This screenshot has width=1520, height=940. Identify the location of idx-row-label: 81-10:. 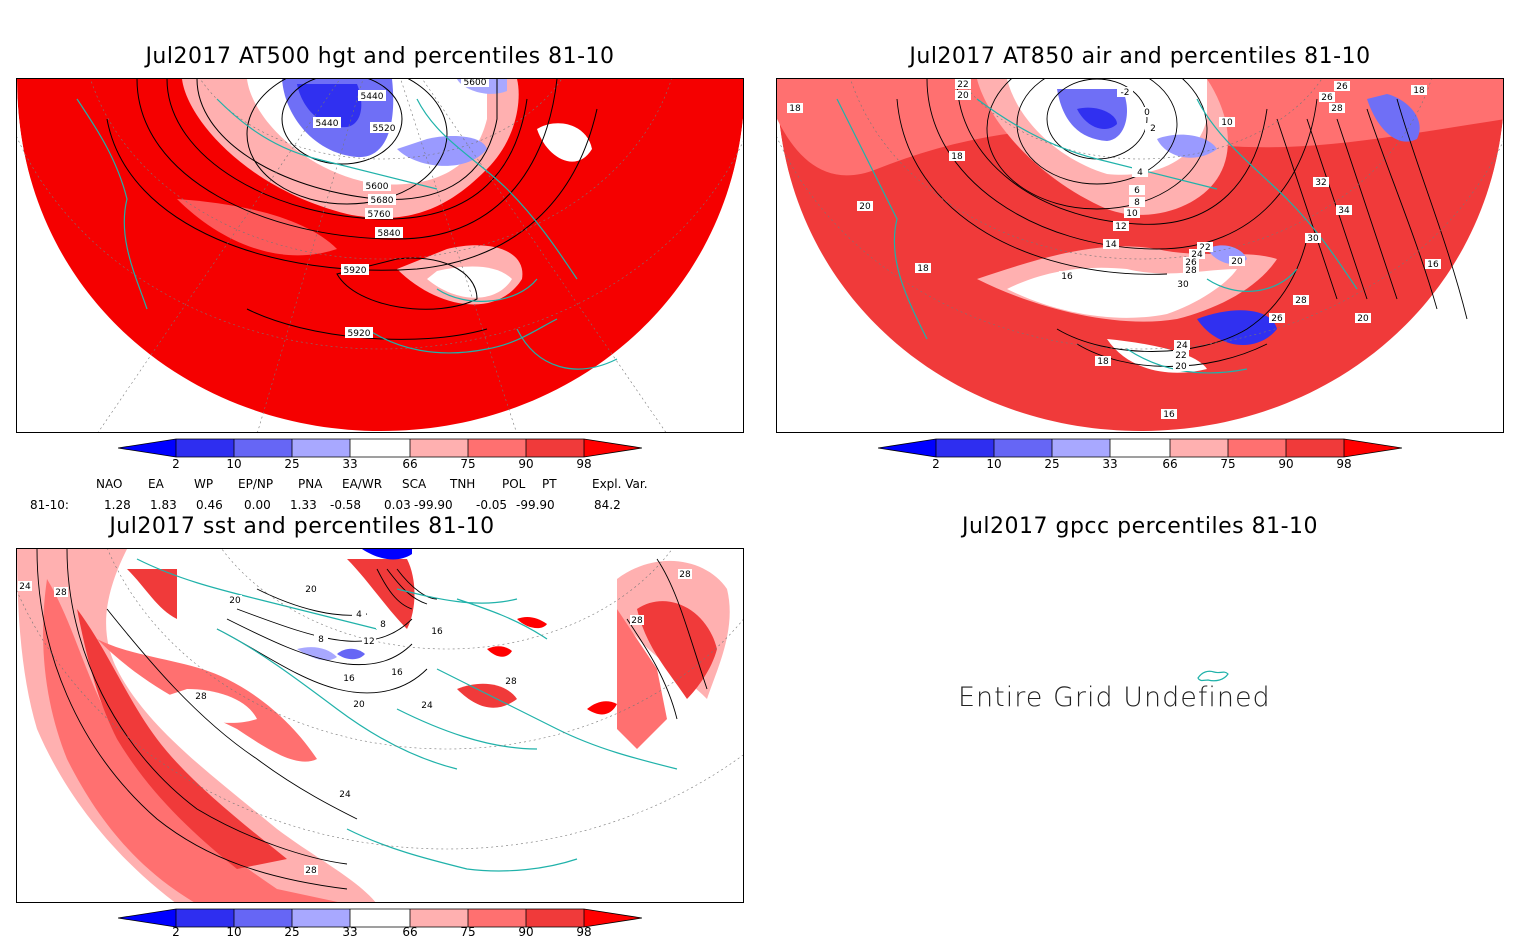
(49, 505).